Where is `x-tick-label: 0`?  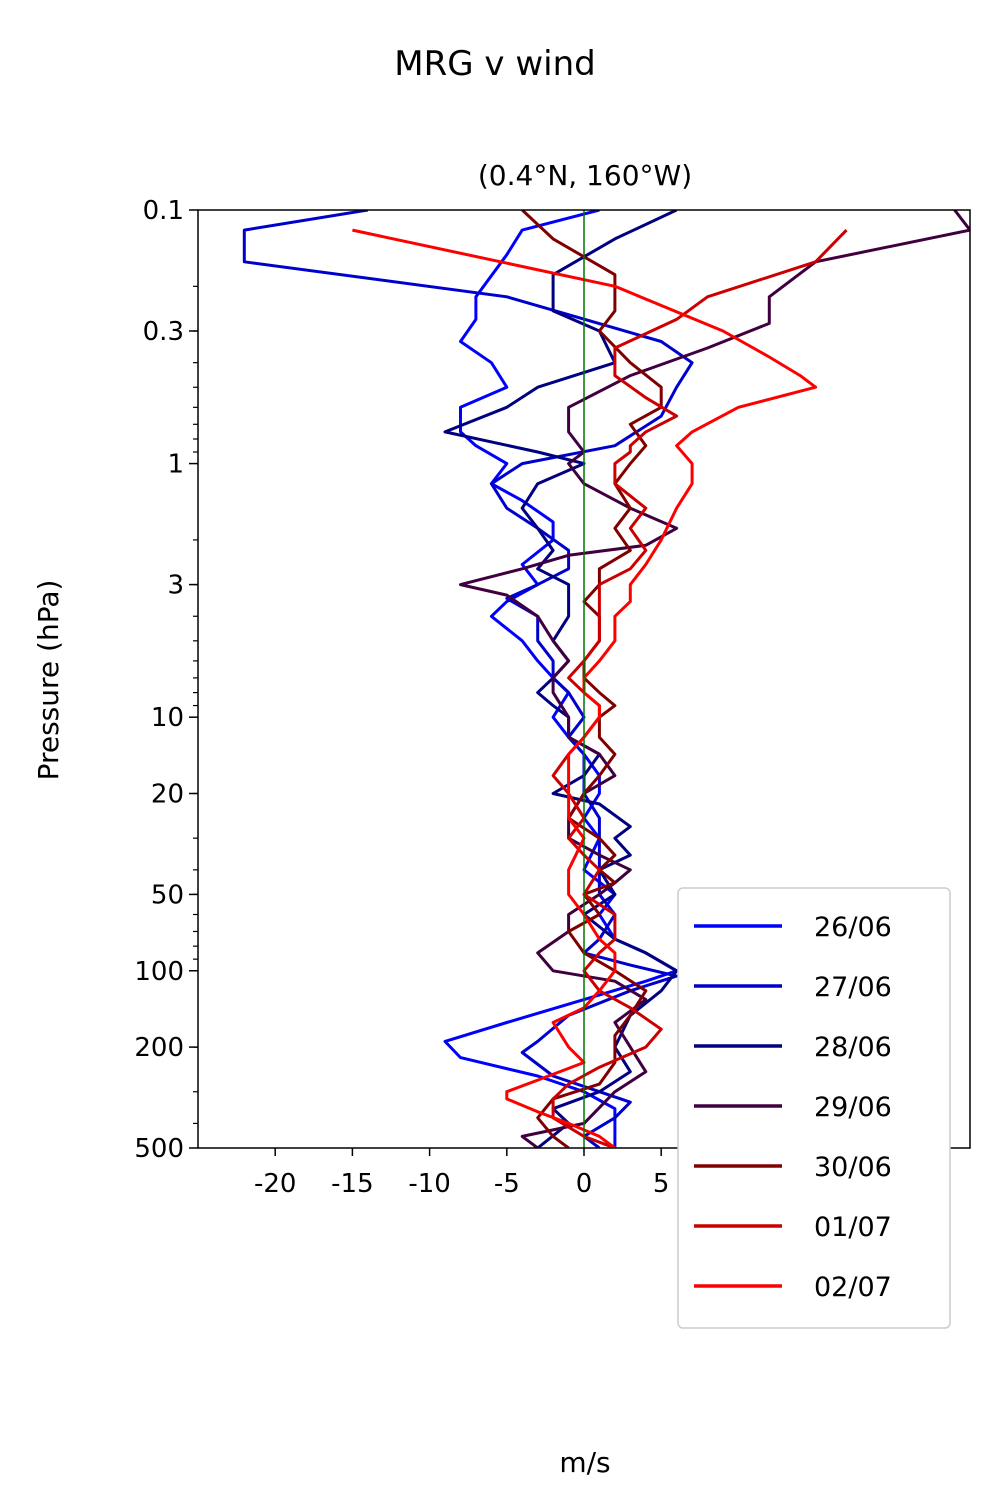 x-tick-label: 0 is located at coordinates (584, 1184).